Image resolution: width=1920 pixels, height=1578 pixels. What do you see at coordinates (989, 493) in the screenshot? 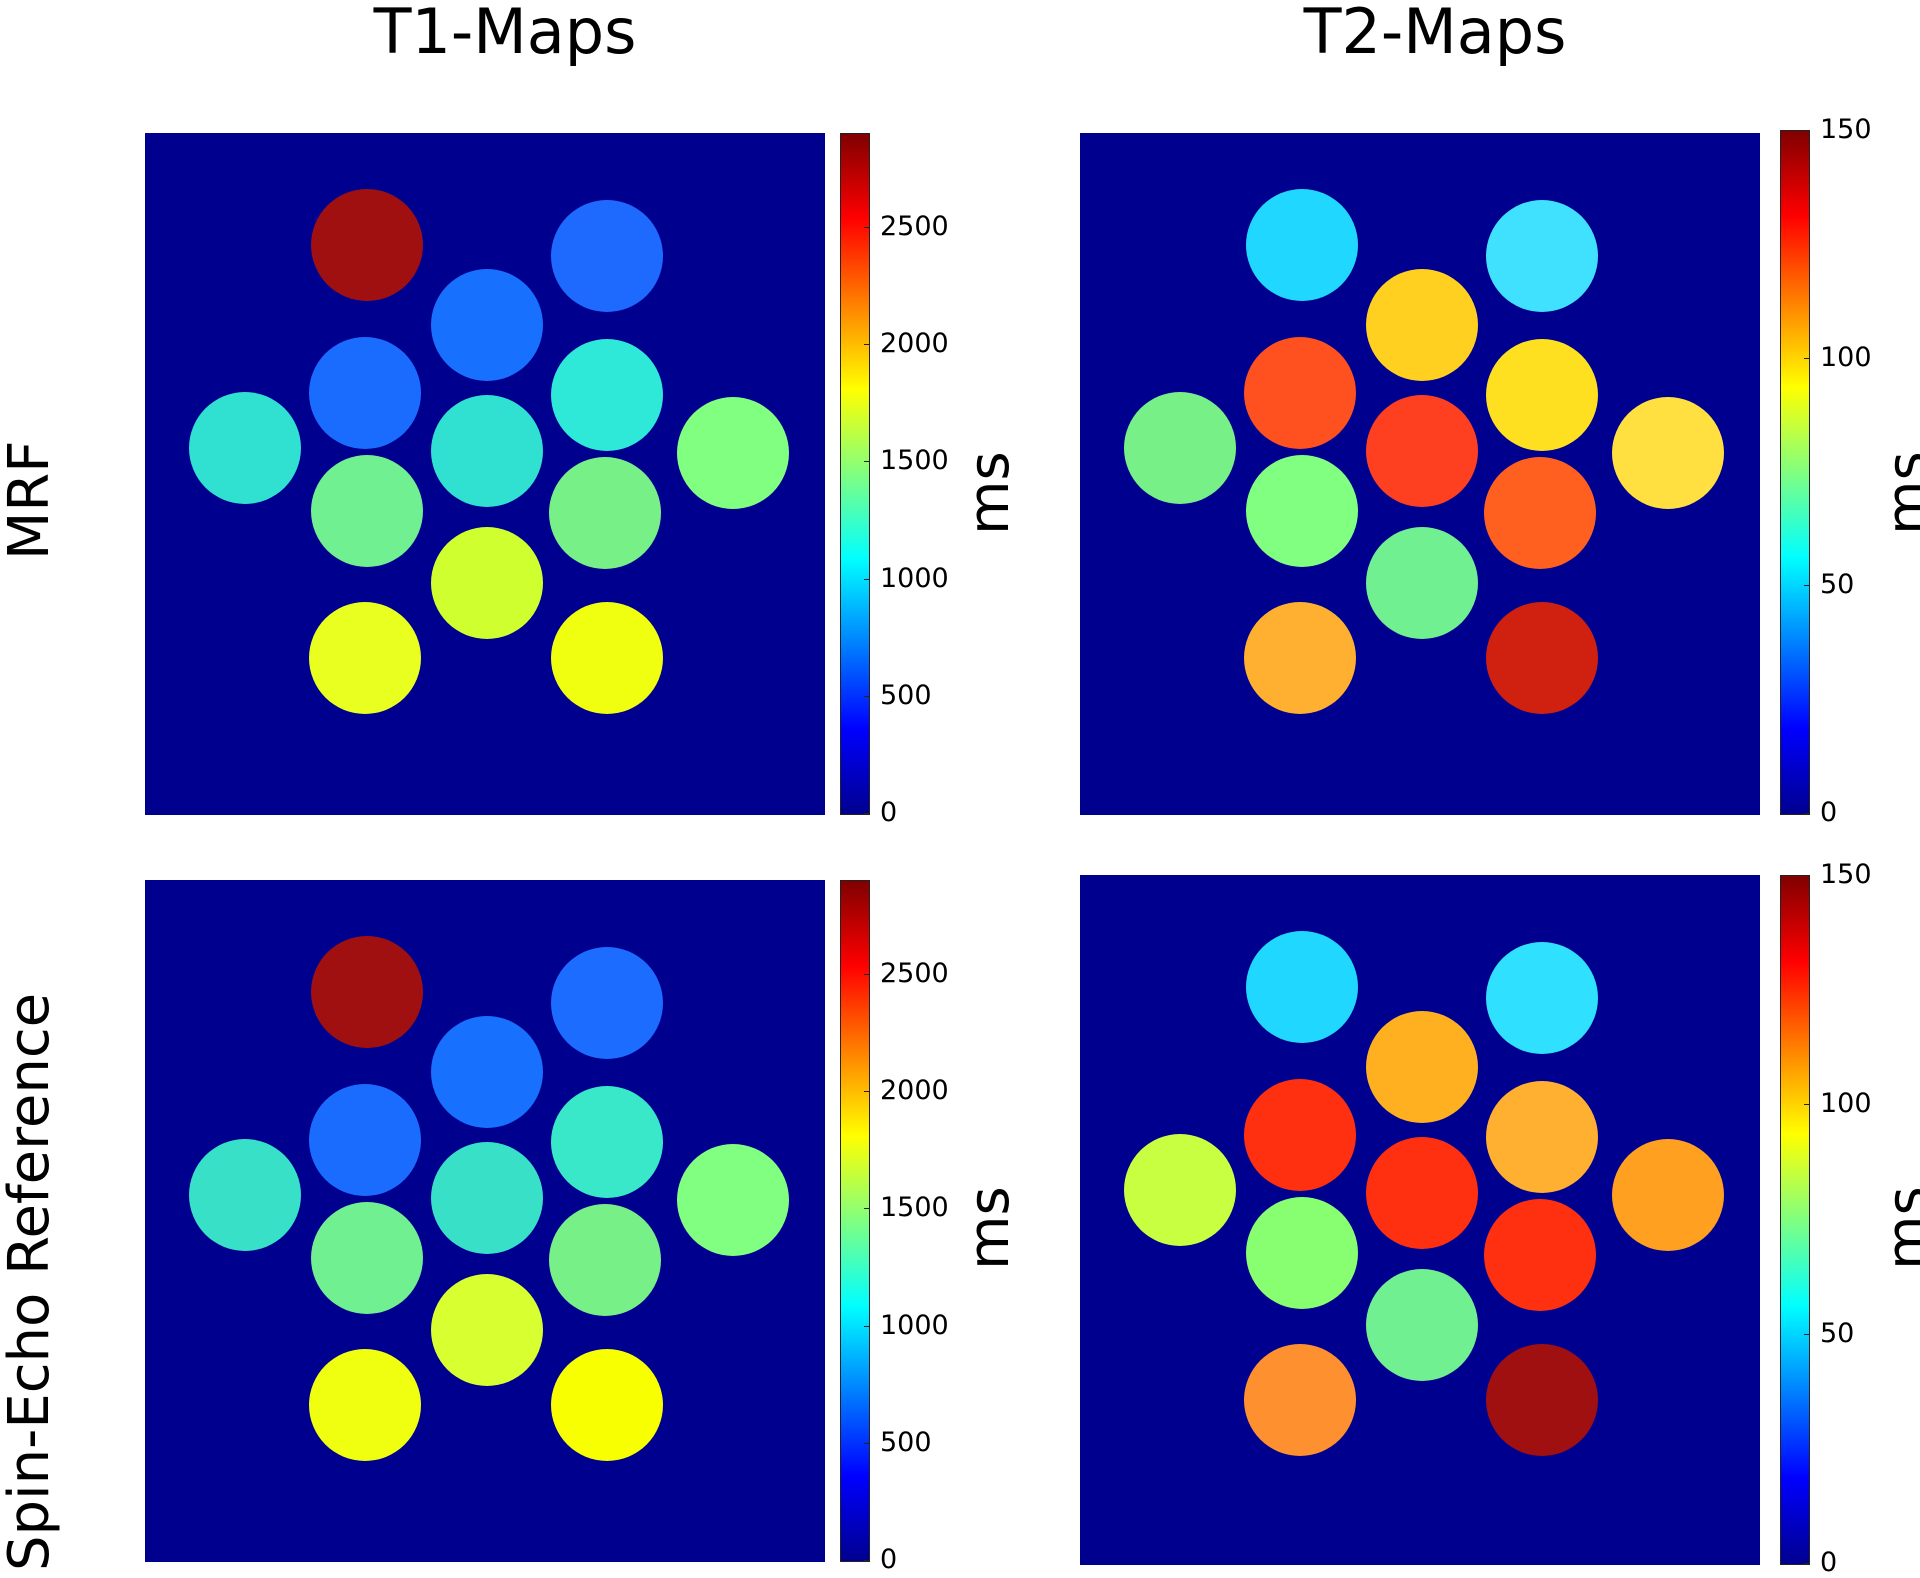
I see `t1-mrf-unit-label: ms` at bounding box center [989, 493].